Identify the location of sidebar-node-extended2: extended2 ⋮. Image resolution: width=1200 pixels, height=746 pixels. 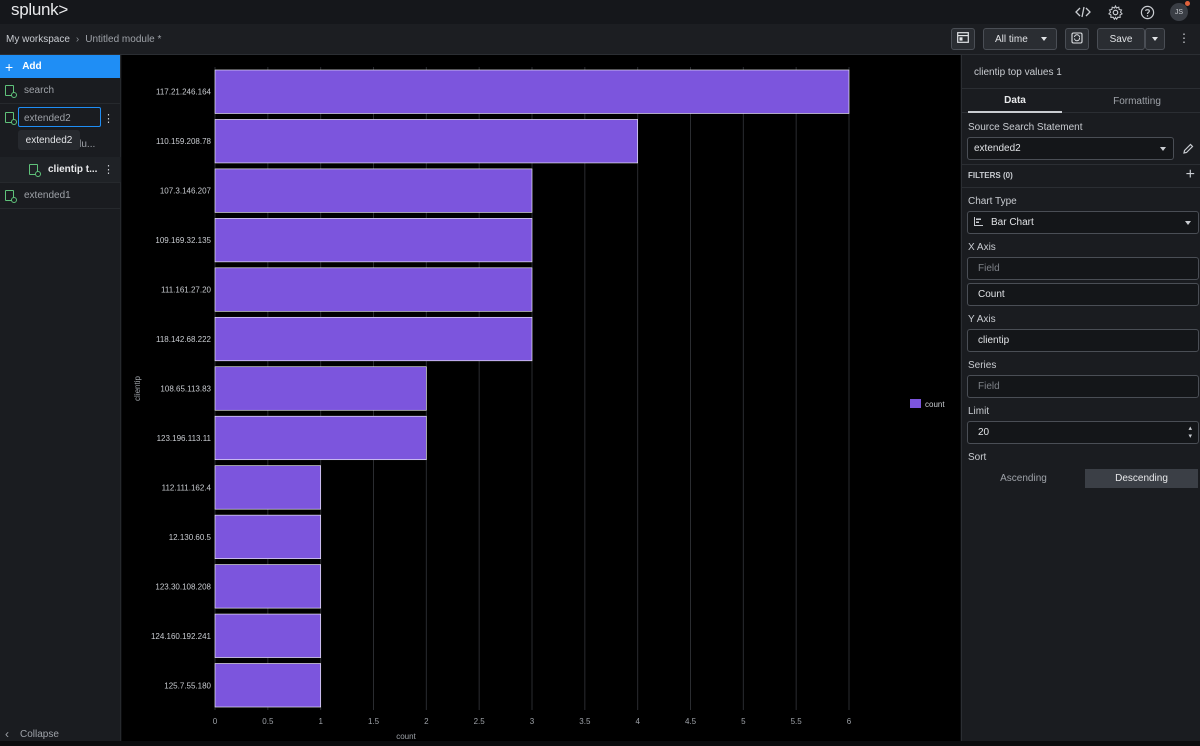
(60, 118).